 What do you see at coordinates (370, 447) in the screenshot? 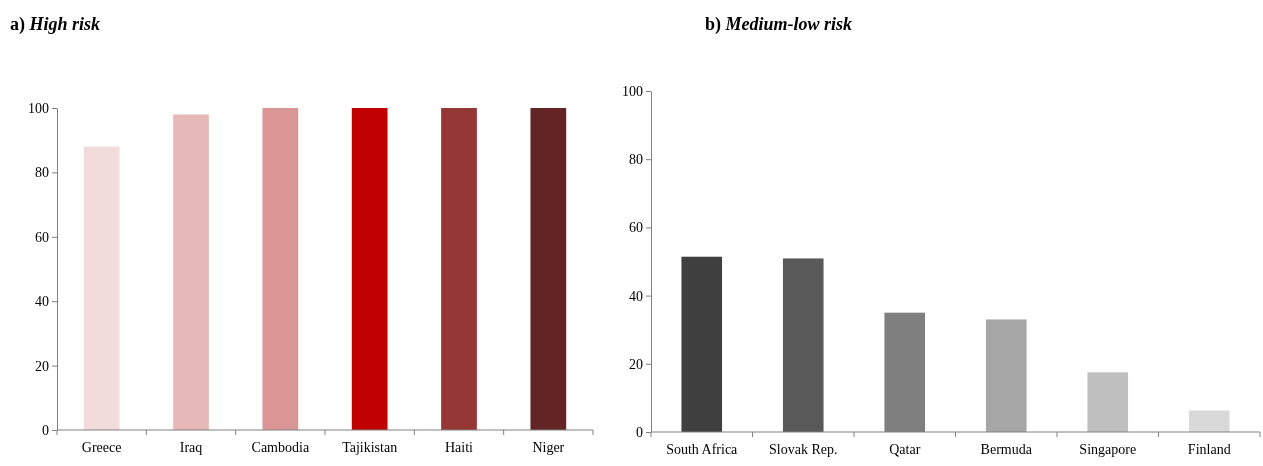
I see `x-tick-label: Tajikistan` at bounding box center [370, 447].